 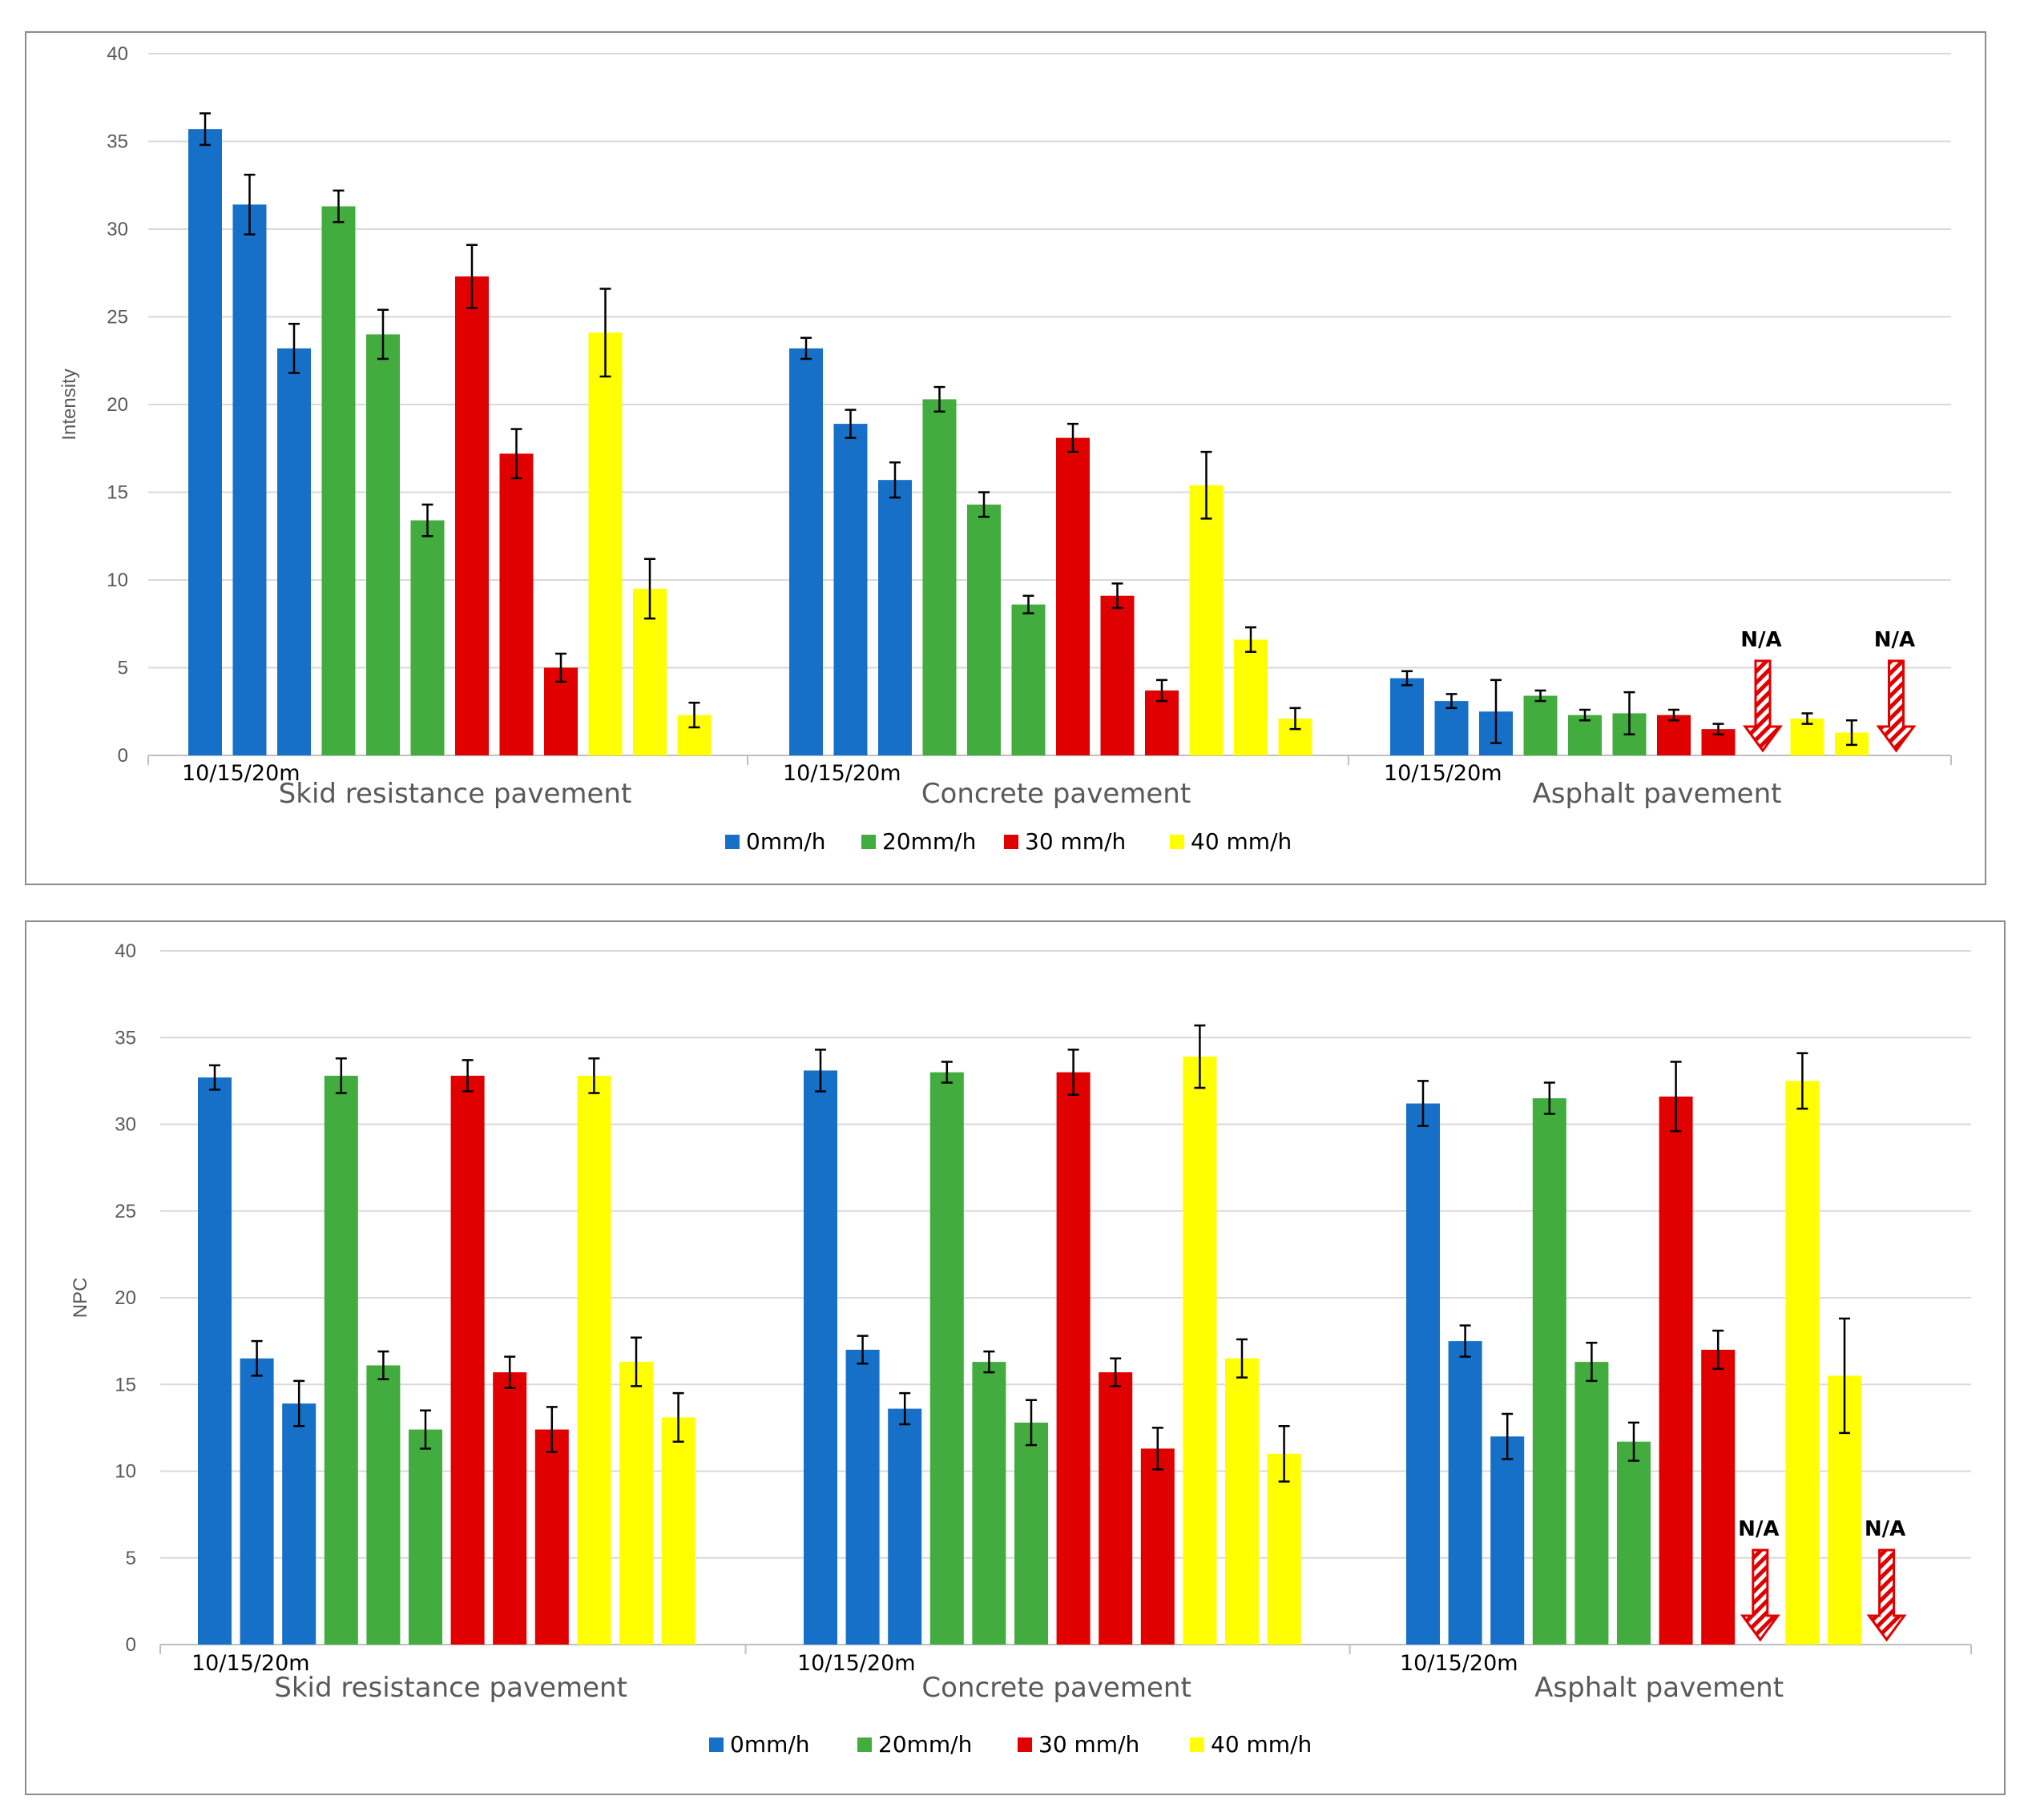 What do you see at coordinates (1241, 841) in the screenshot?
I see `legend-label: 40 mm/h` at bounding box center [1241, 841].